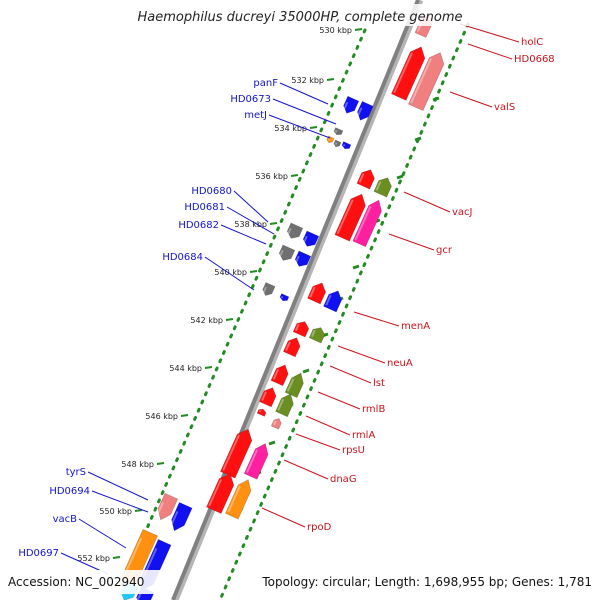 The width and height of the screenshot is (600, 600). Describe the element at coordinates (444, 250) in the screenshot. I see `gene-label-gcr: gcr` at that location.